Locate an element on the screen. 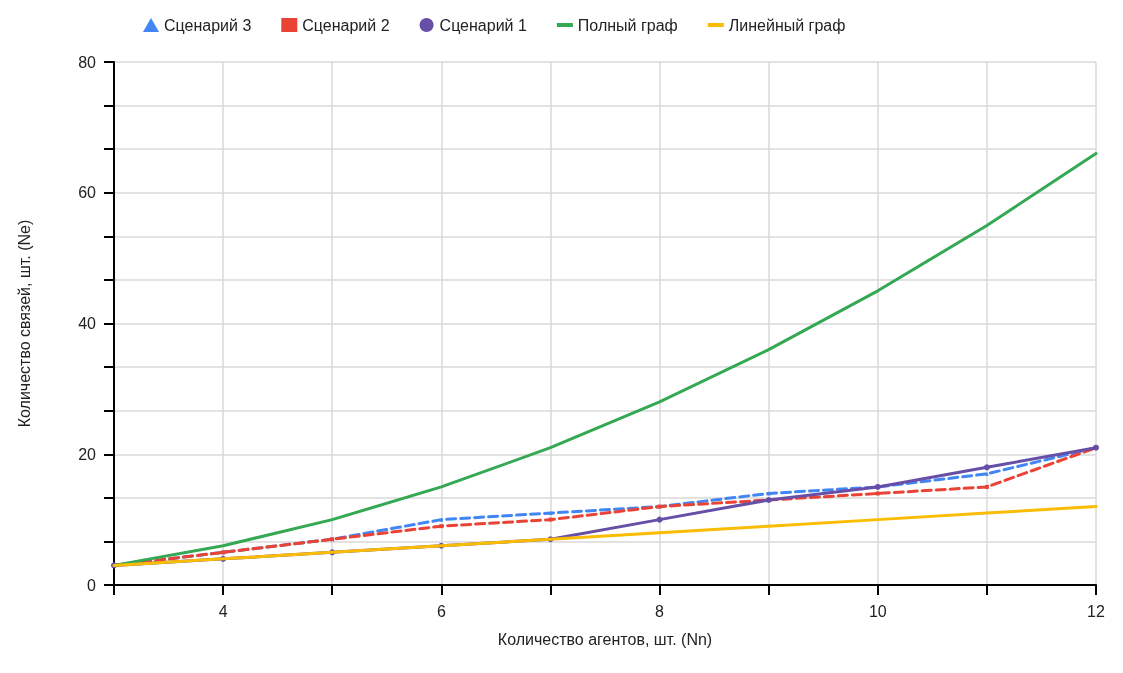 This screenshot has width=1123, height=673. legend-label: Сценарий 2 is located at coordinates (346, 25).